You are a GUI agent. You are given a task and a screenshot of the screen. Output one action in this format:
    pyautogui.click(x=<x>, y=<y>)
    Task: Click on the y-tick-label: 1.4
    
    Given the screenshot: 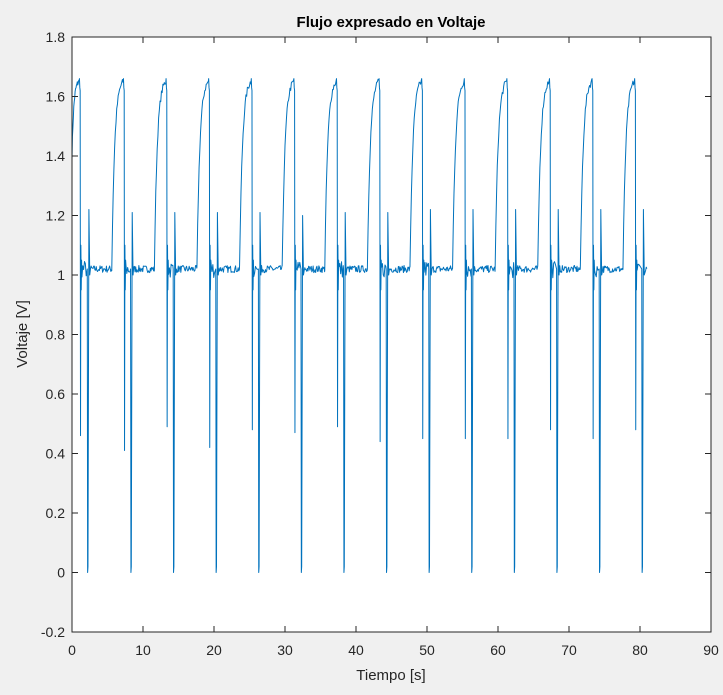 What is the action you would take?
    pyautogui.click(x=56, y=156)
    